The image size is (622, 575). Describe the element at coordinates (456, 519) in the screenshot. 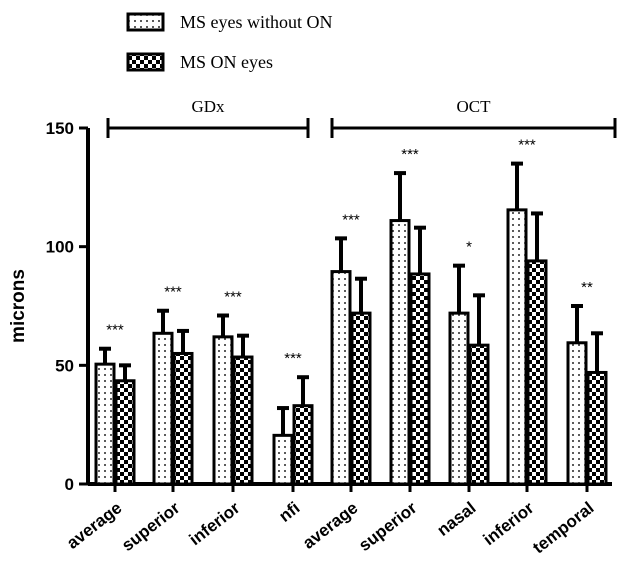

I see `x-tick-label: nasal` at that location.